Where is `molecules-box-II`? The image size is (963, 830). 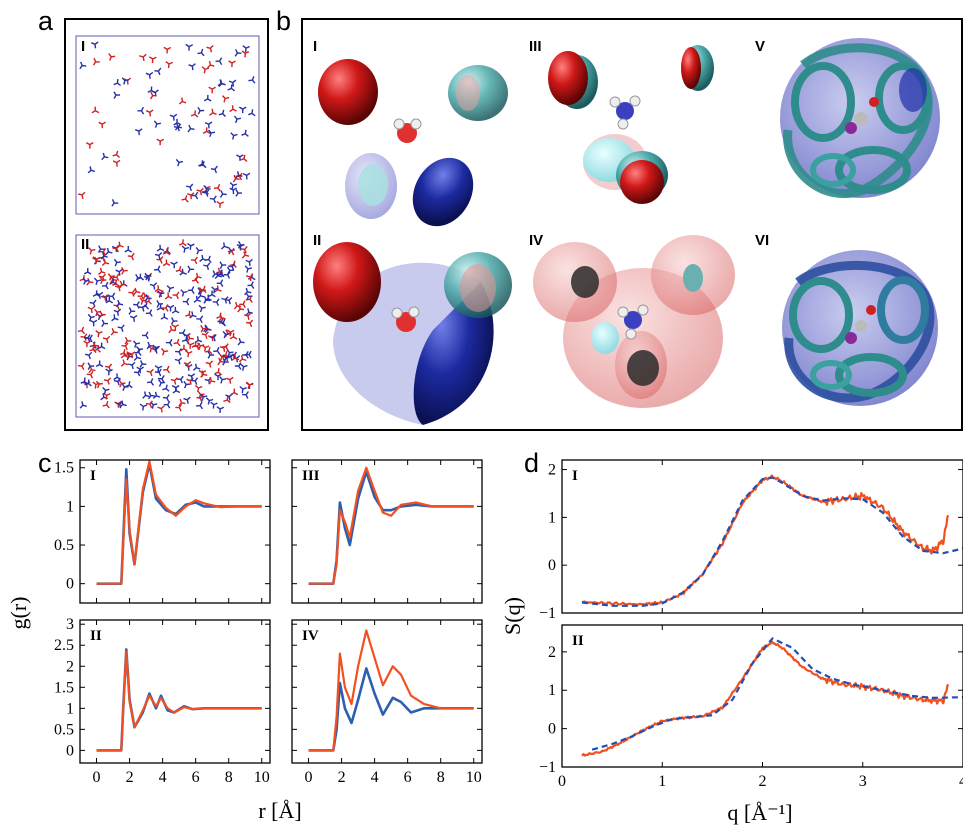 molecules-box-II is located at coordinates (166, 326).